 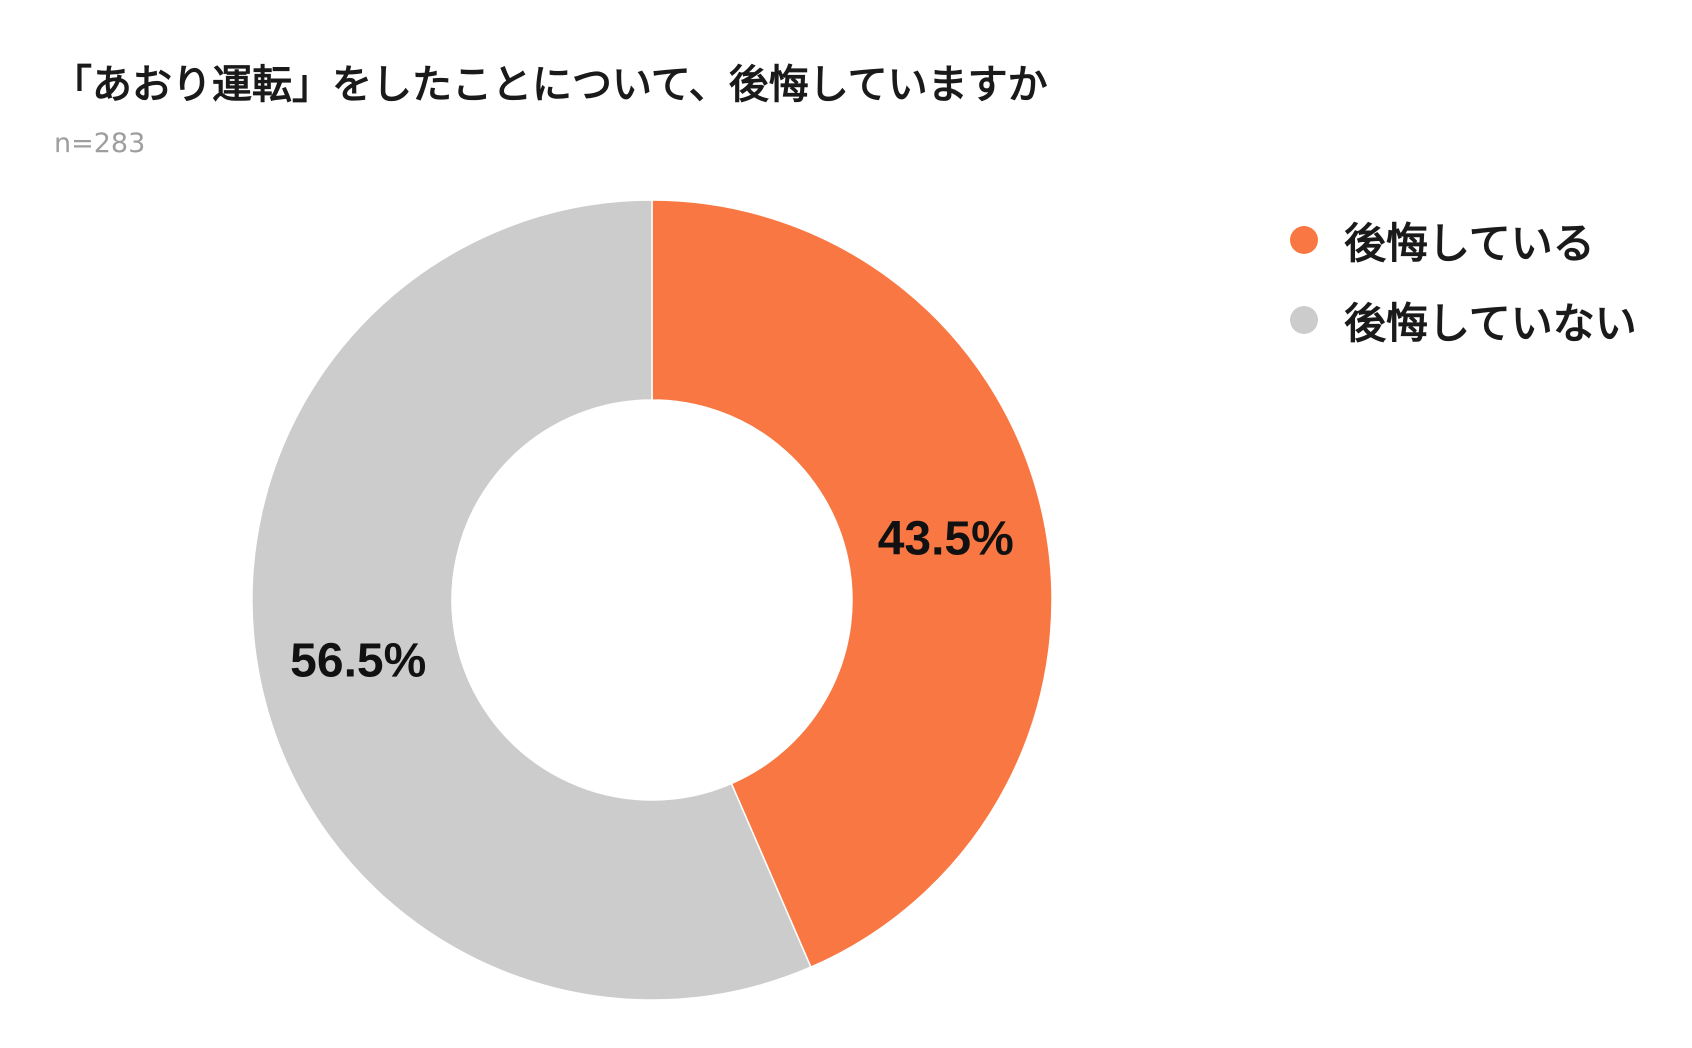 What do you see at coordinates (946, 539) in the screenshot?
I see `slice-label-regret: 43.5%` at bounding box center [946, 539].